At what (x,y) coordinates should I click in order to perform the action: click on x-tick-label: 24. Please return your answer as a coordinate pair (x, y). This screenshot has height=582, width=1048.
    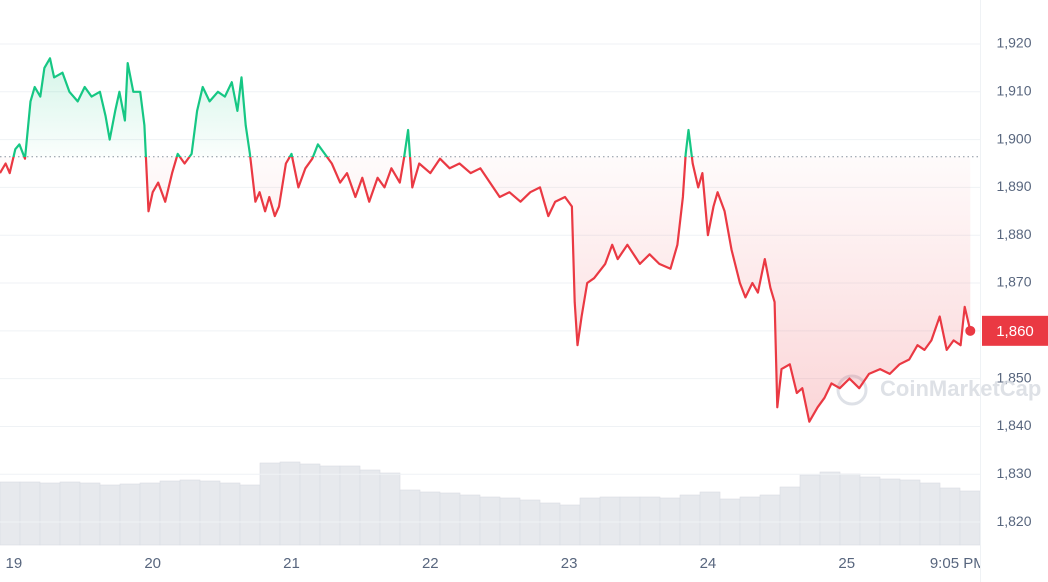
    Looking at the image, I should click on (708, 563).